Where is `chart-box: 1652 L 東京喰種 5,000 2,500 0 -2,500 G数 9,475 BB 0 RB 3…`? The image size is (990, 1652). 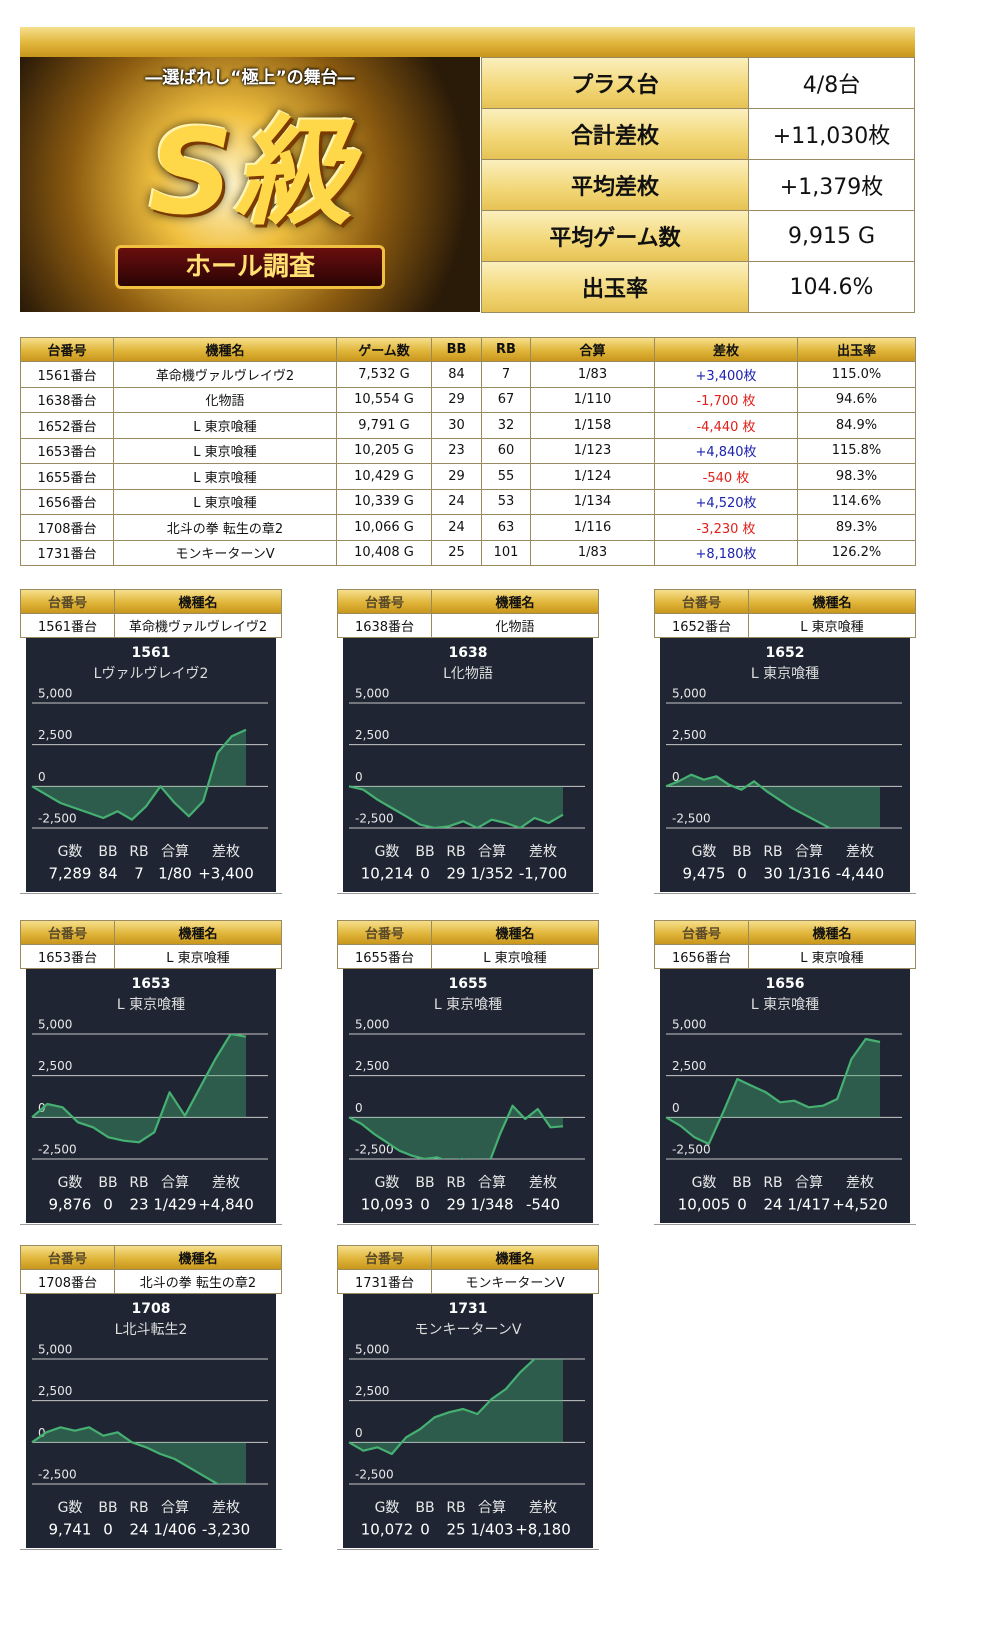
chart-box: 1652 L 東京喰種 5,000 2,500 0 -2,500 G数 9,475 BB 0 RB 3… is located at coordinates (785, 765).